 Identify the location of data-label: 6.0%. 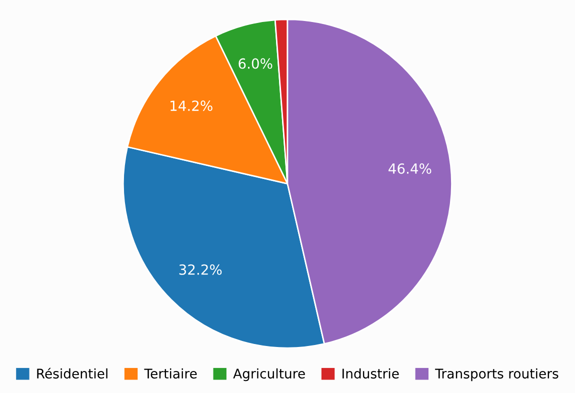
(255, 63).